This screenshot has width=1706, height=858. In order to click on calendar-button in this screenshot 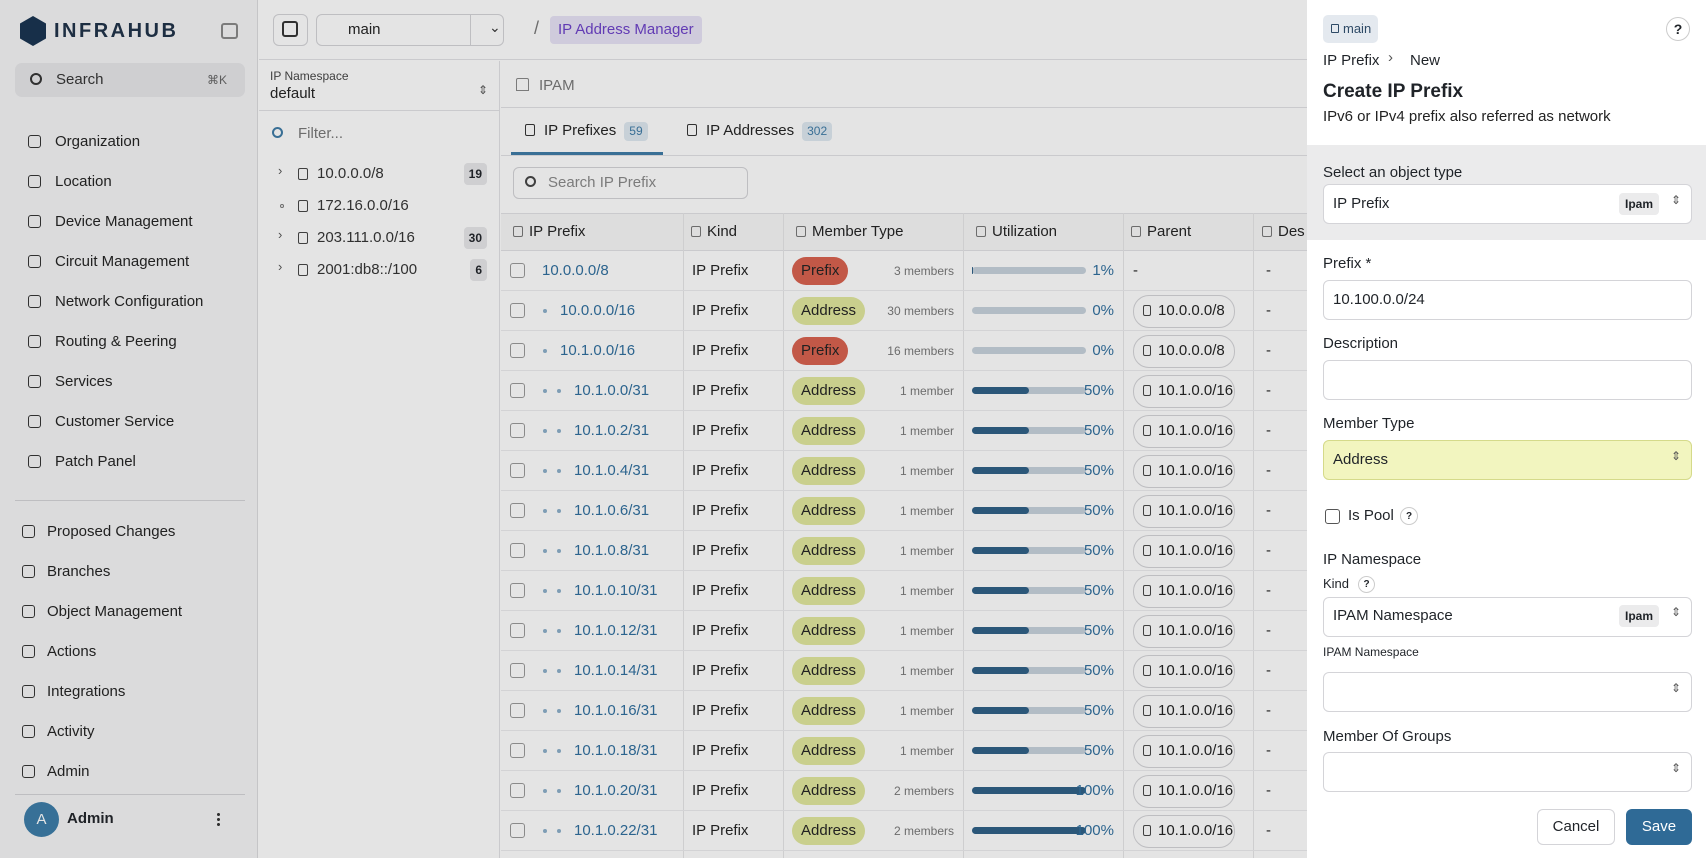, I will do `click(290, 30)`.